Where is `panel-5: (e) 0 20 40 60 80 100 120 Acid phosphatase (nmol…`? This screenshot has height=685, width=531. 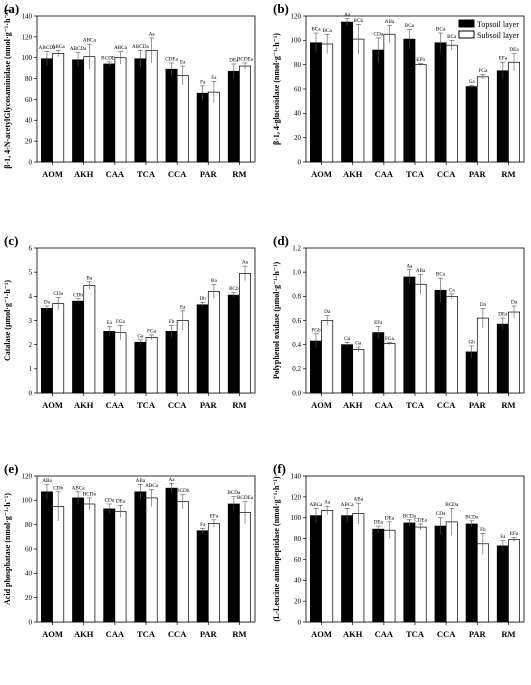 panel-5: (e) 0 20 40 60 80 100 120 Acid phosphatase (nmol… is located at coordinates (129, 550).